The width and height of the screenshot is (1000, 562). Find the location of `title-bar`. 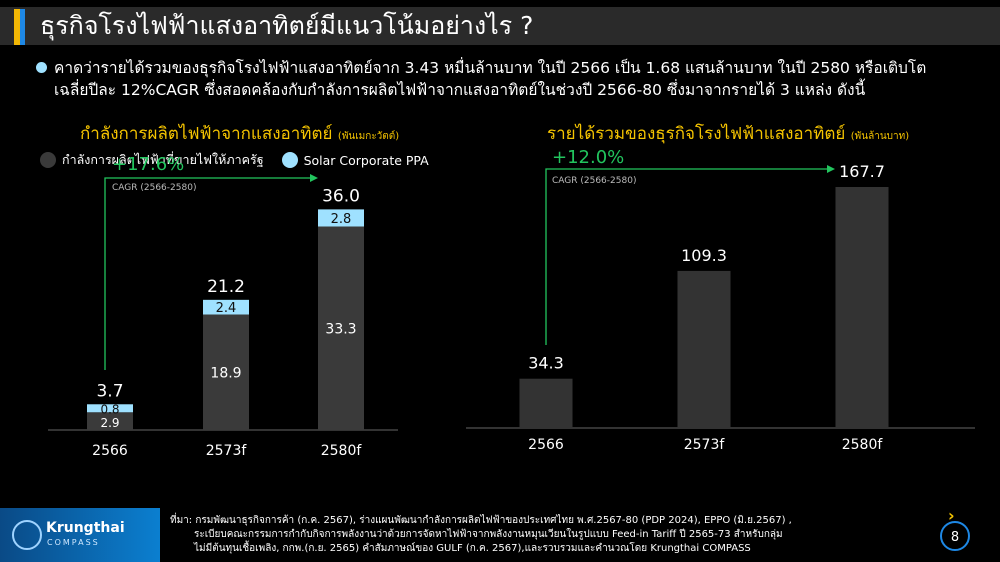

title-bar is located at coordinates (500, 26).